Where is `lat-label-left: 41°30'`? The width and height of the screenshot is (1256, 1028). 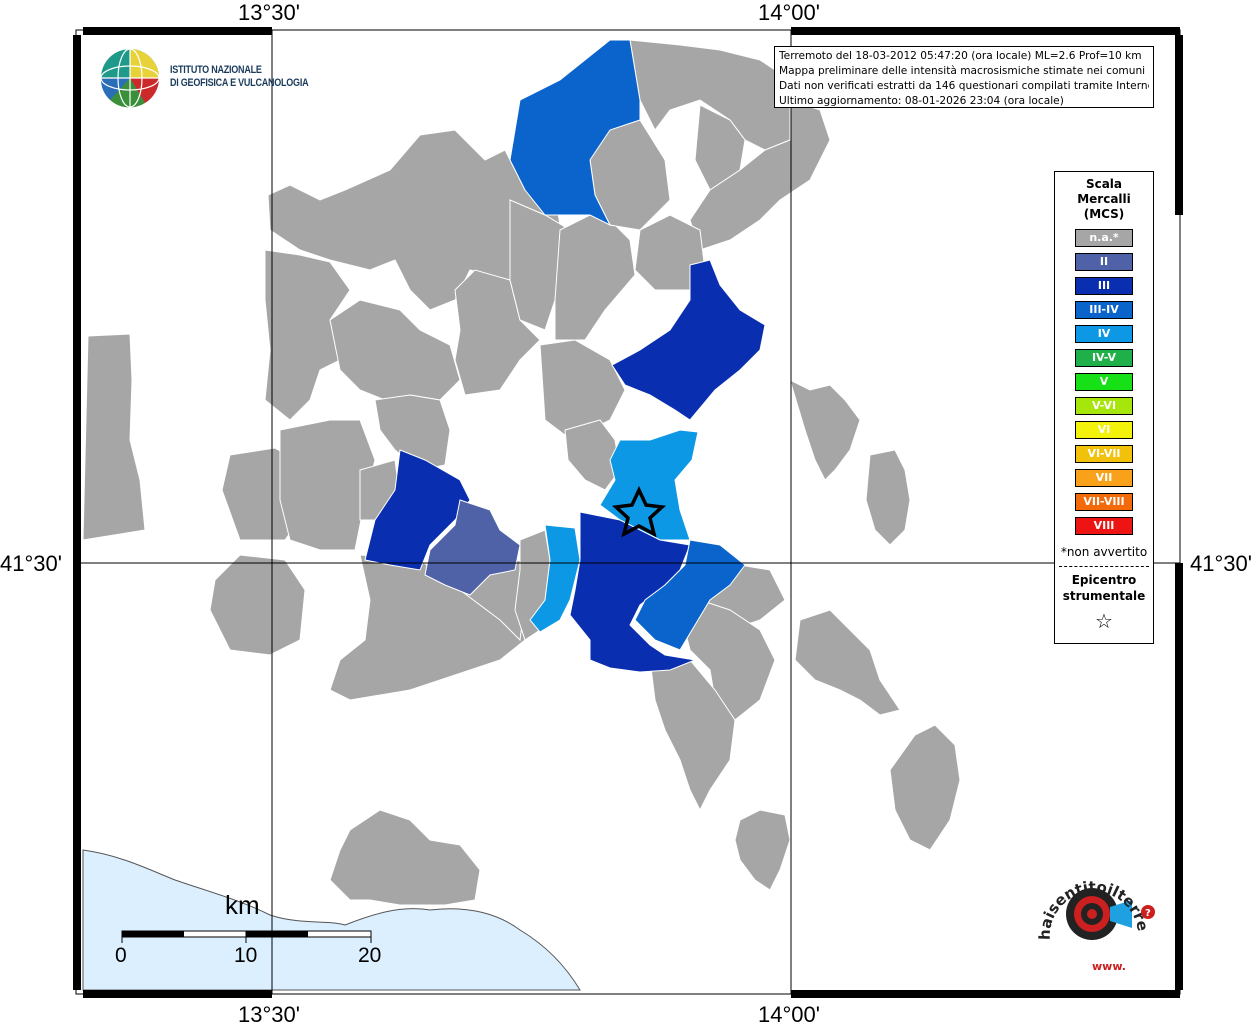 lat-label-left: 41°30' is located at coordinates (31, 563).